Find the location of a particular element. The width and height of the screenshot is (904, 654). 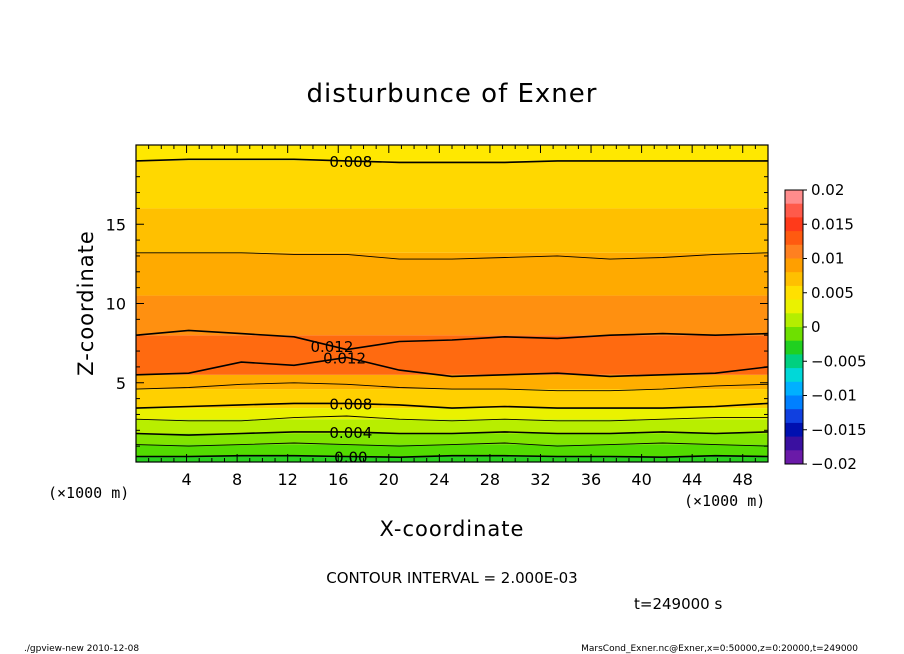

contour-interval-text: CONTOUR INTERVAL = 2.000E-03 is located at coordinates (451, 578).